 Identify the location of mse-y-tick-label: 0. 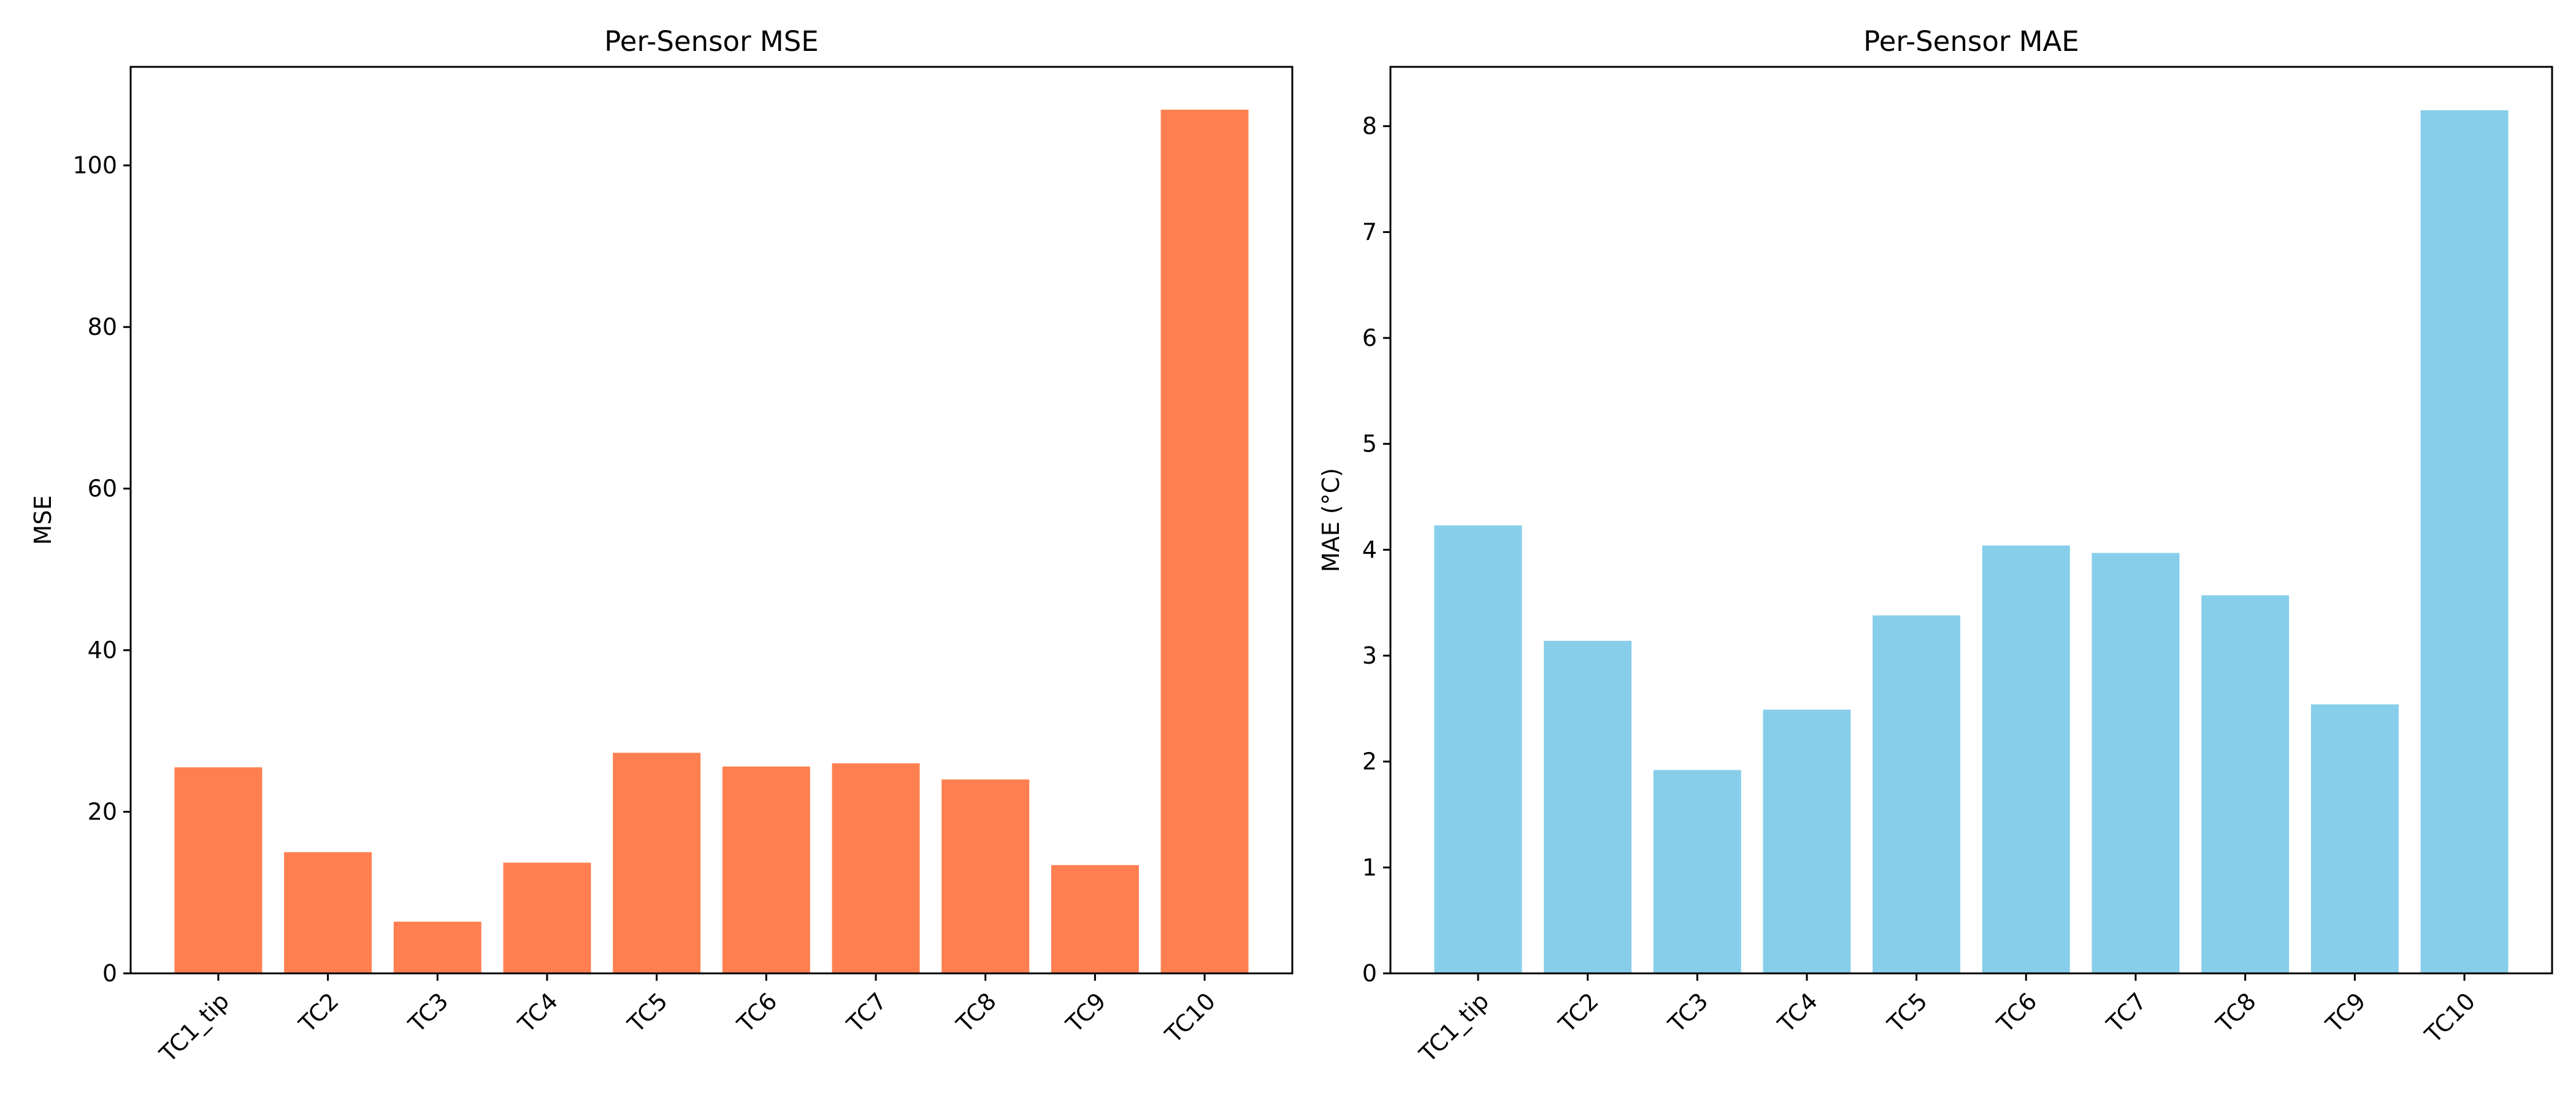
(109, 973).